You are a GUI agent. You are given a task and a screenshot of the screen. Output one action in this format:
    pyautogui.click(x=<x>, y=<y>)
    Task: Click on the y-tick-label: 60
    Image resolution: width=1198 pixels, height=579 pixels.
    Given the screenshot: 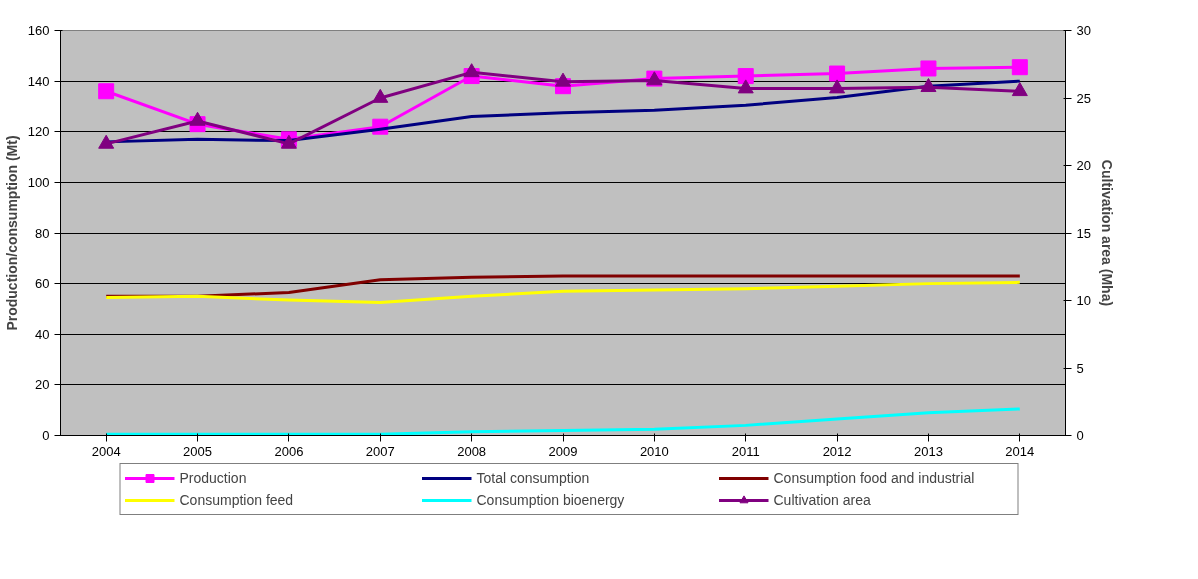 What is the action you would take?
    pyautogui.click(x=42, y=284)
    